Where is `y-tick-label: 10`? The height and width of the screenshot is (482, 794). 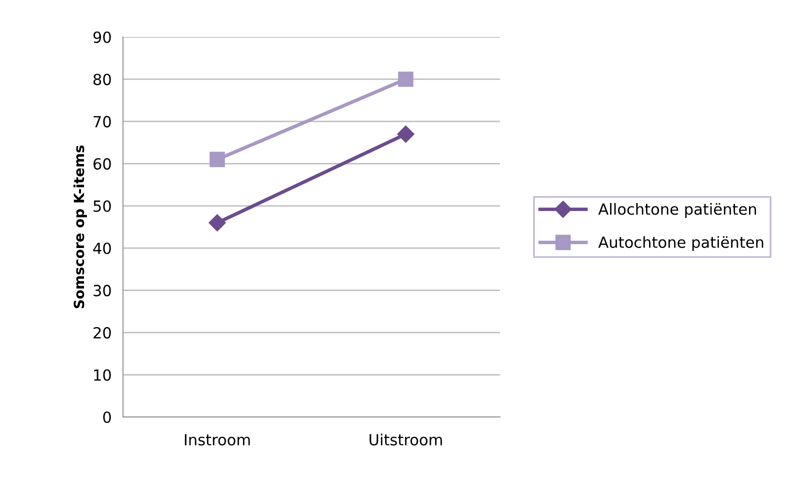 y-tick-label: 10 is located at coordinates (102, 375).